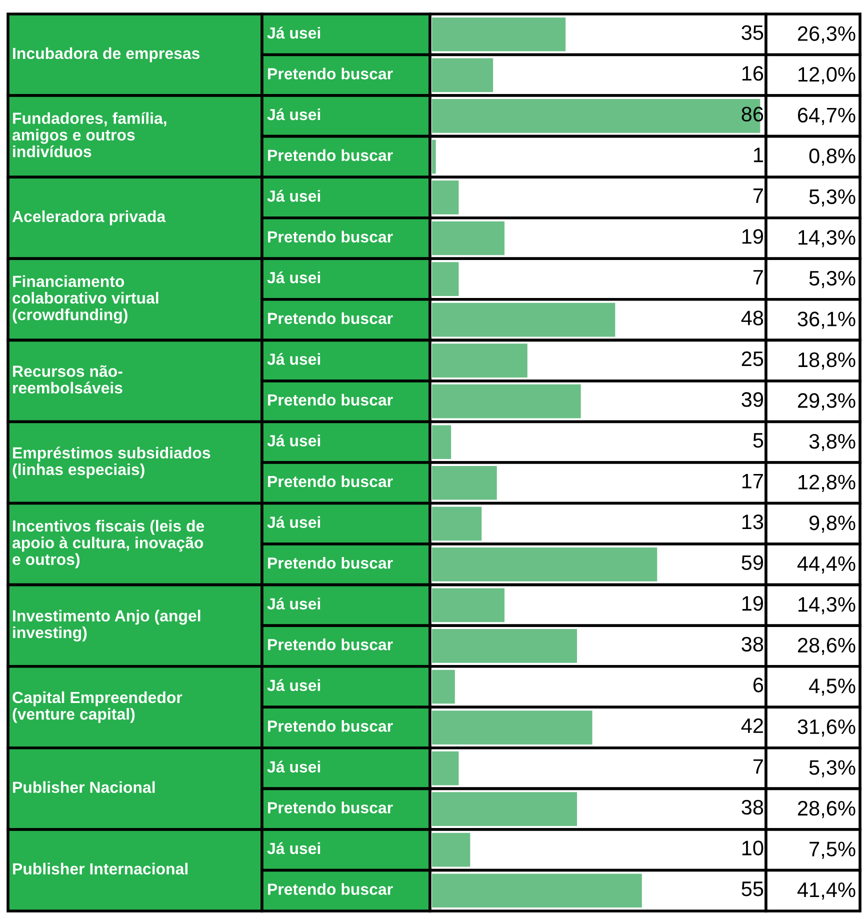 This screenshot has height=913, width=862. Describe the element at coordinates (758, 440) in the screenshot. I see `data-label: 5` at that location.